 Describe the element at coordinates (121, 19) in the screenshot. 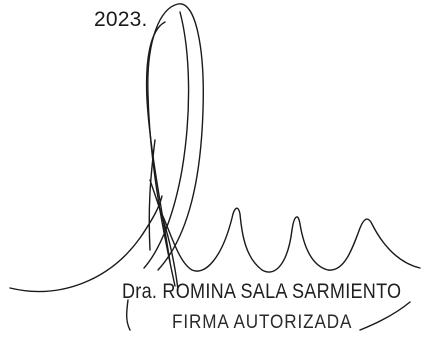

I see `year-text: 2023.` at that location.